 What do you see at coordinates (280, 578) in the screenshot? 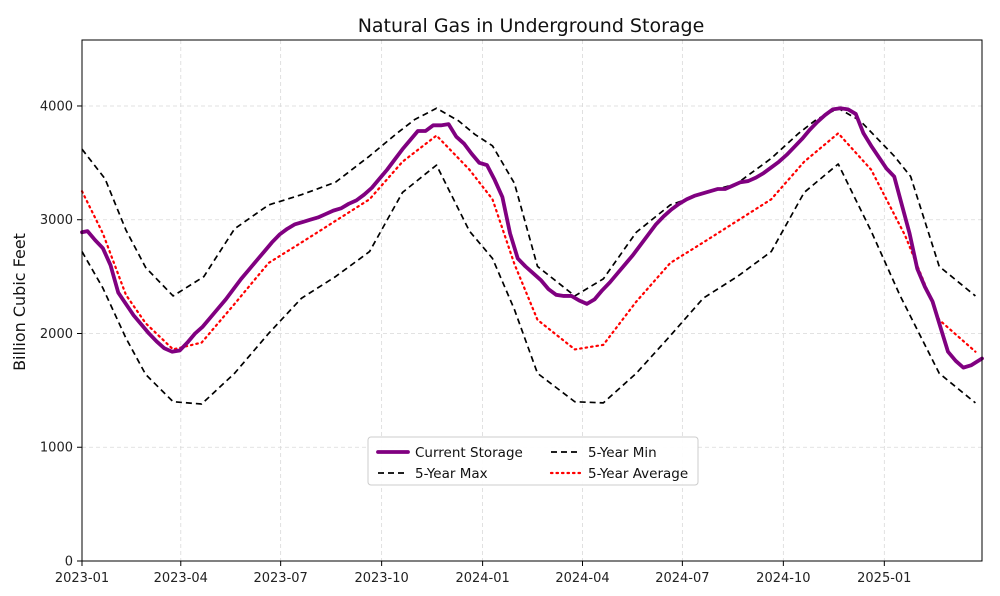
I see `x-tick-label-2: 2023-07` at bounding box center [280, 578].